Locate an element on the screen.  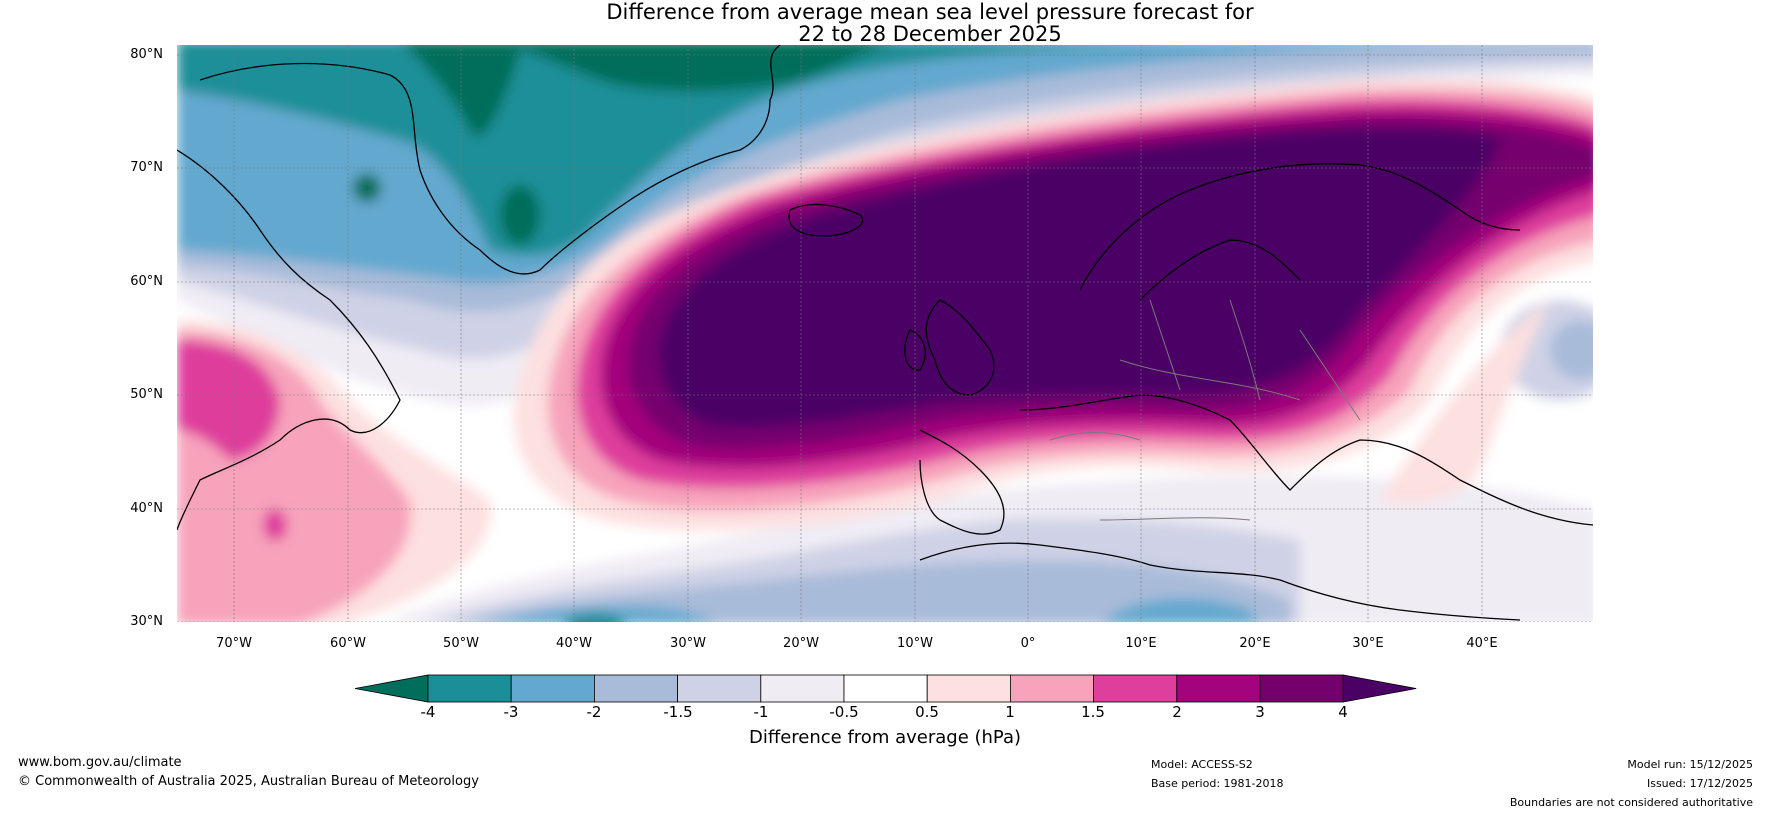
colorbar is located at coordinates (885, 688).